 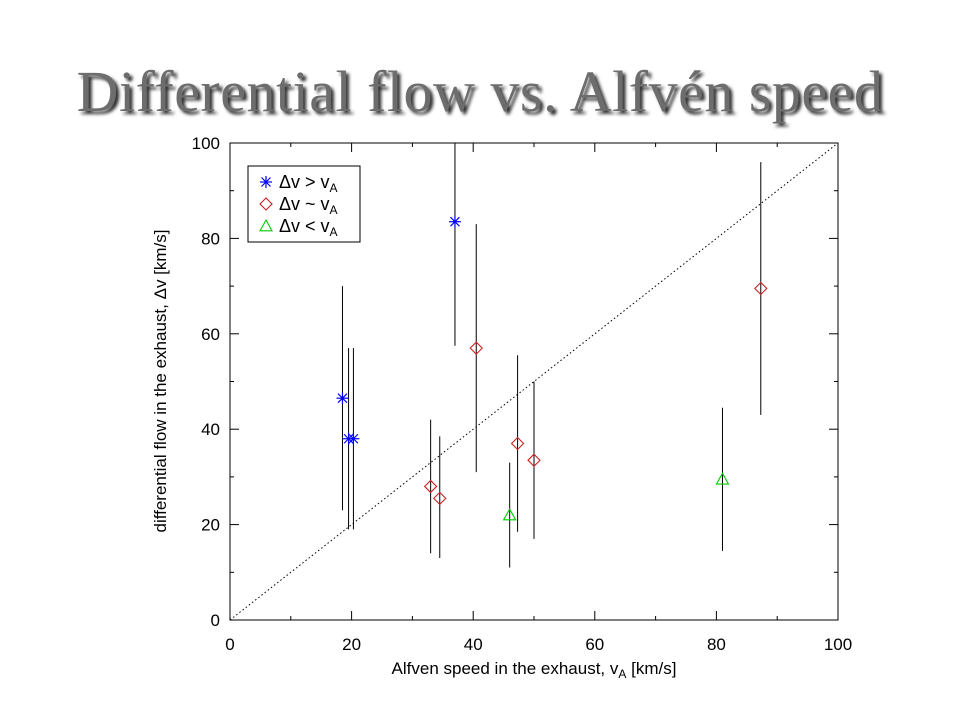 I want to click on legend-entry: Δv ~ vA, so click(x=308, y=205).